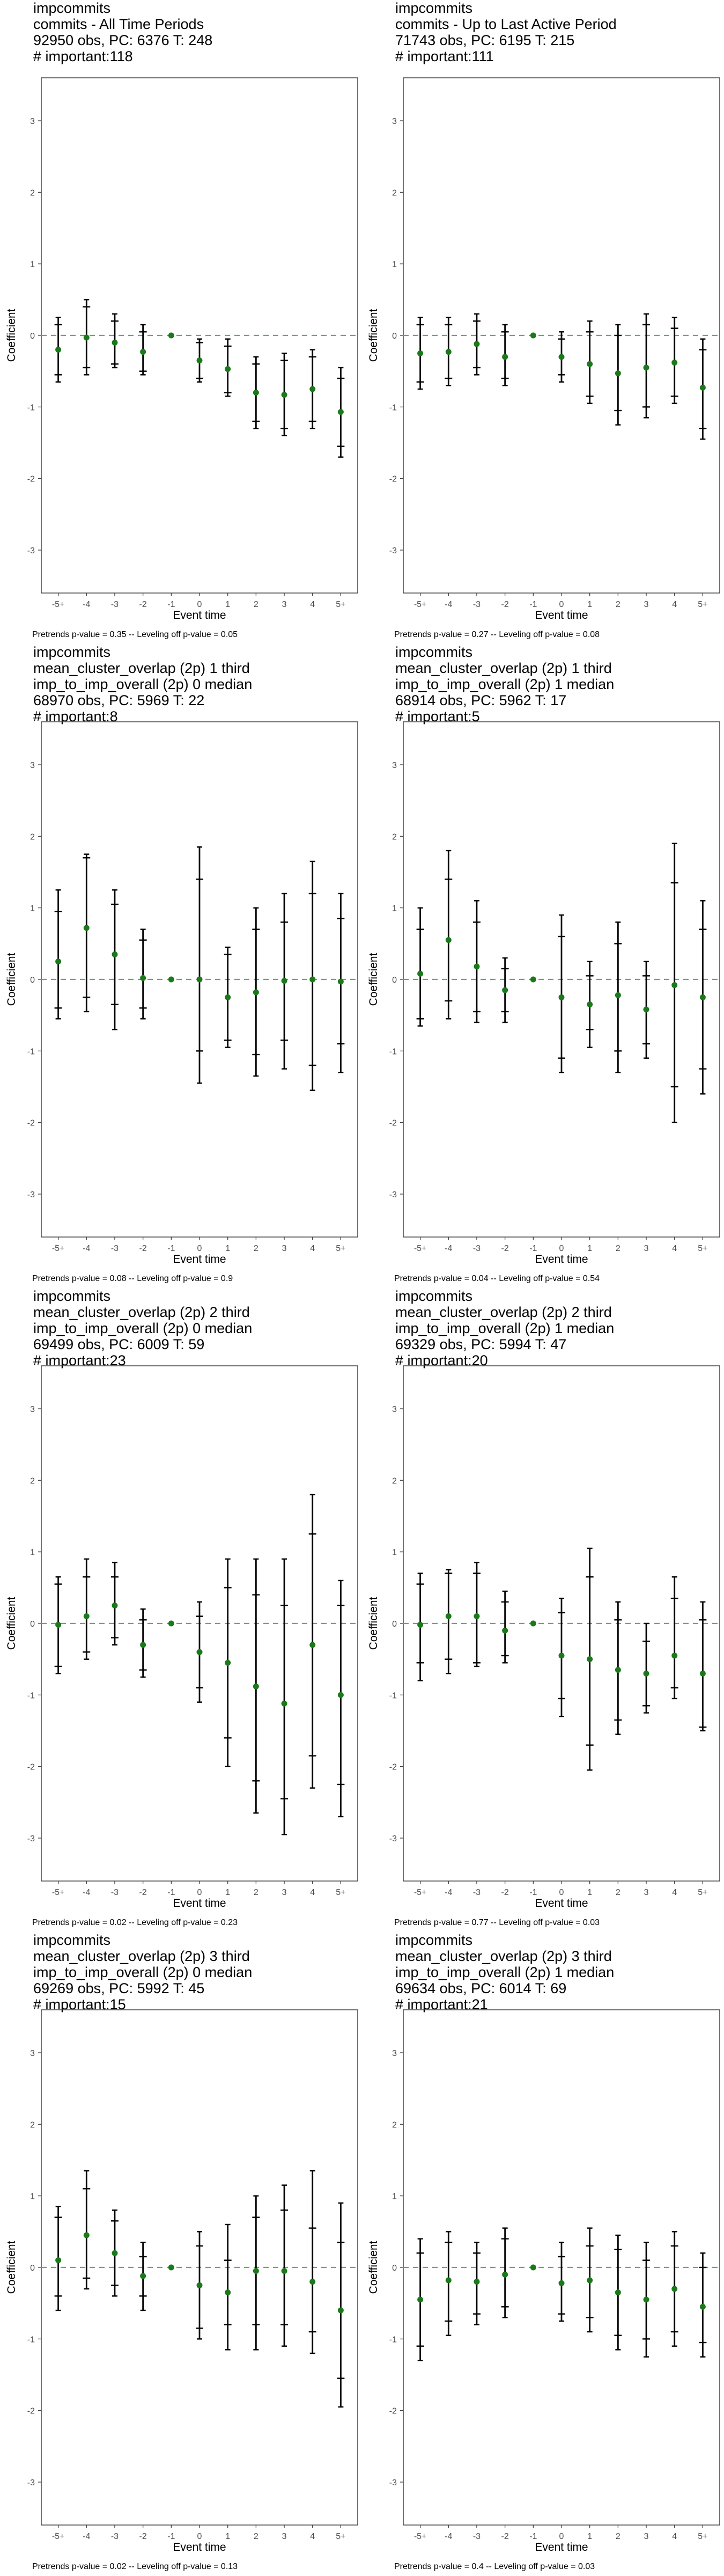 The image size is (724, 2576). Describe the element at coordinates (141, 1956) in the screenshot. I see `chart-title-line: mean_cluster_overlap (2p) 3 third` at that location.